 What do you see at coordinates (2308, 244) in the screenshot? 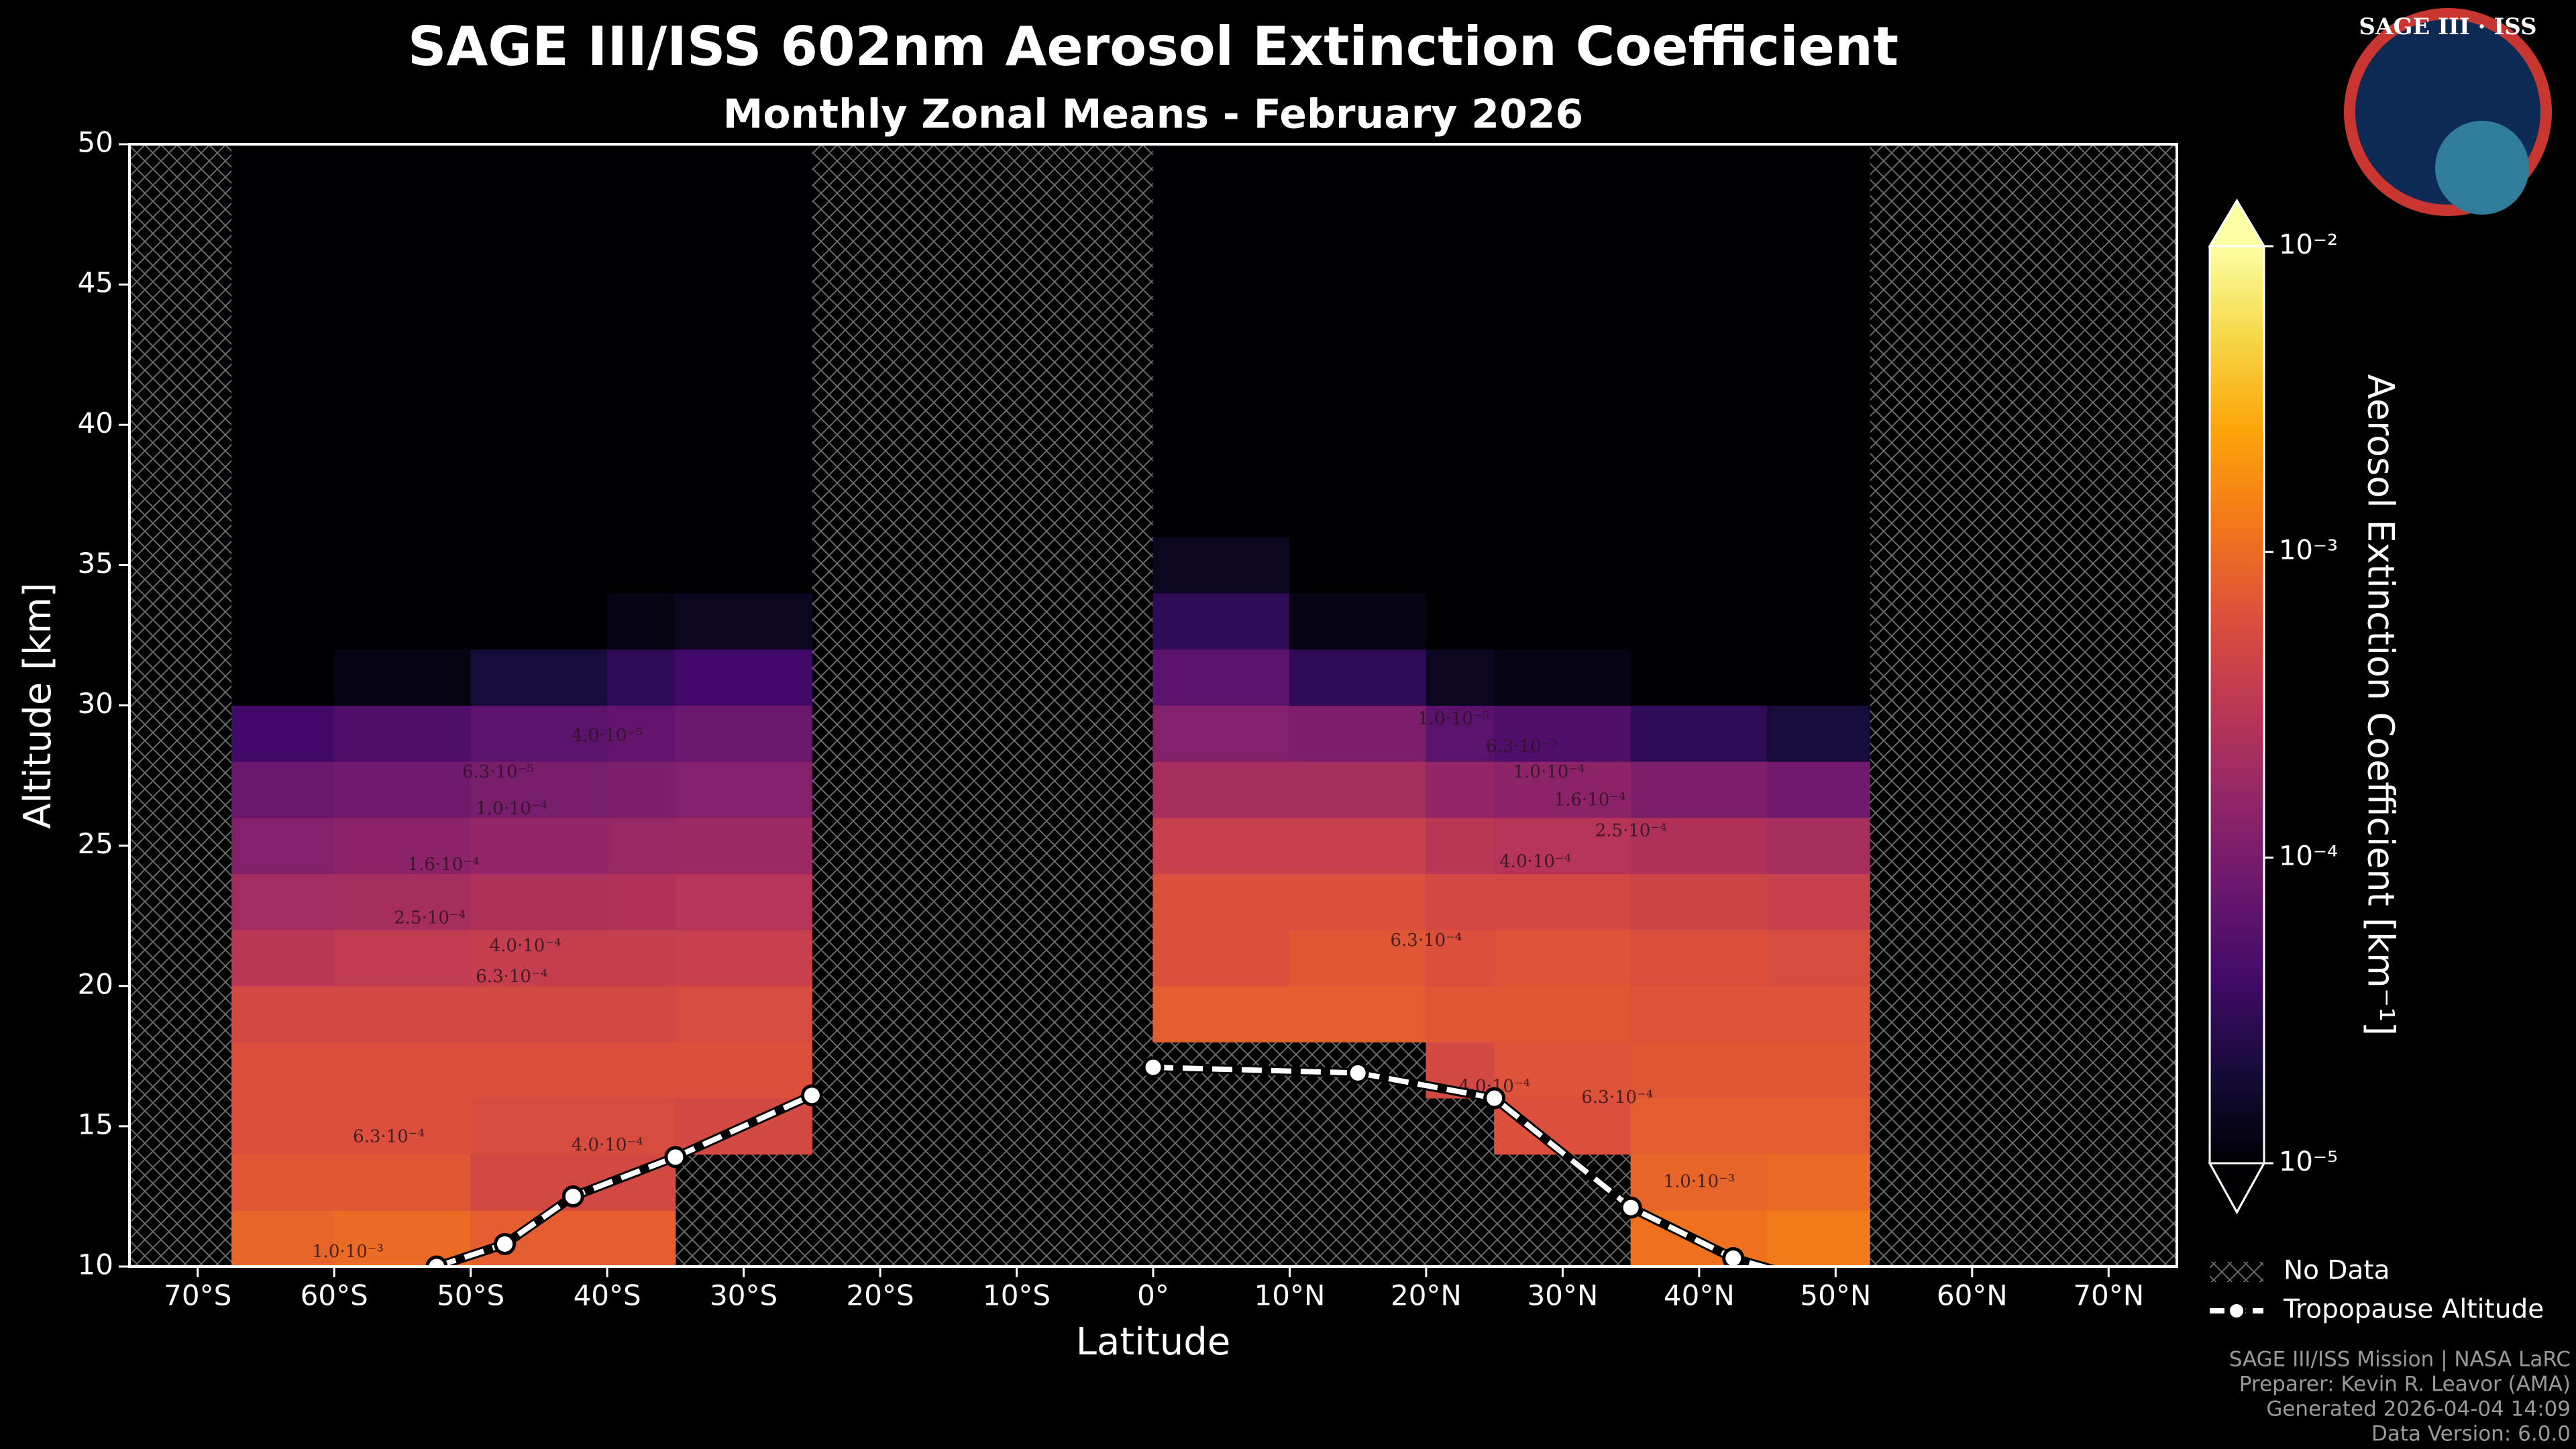
I see `colorbar-tick-label: 10⁻²` at bounding box center [2308, 244].